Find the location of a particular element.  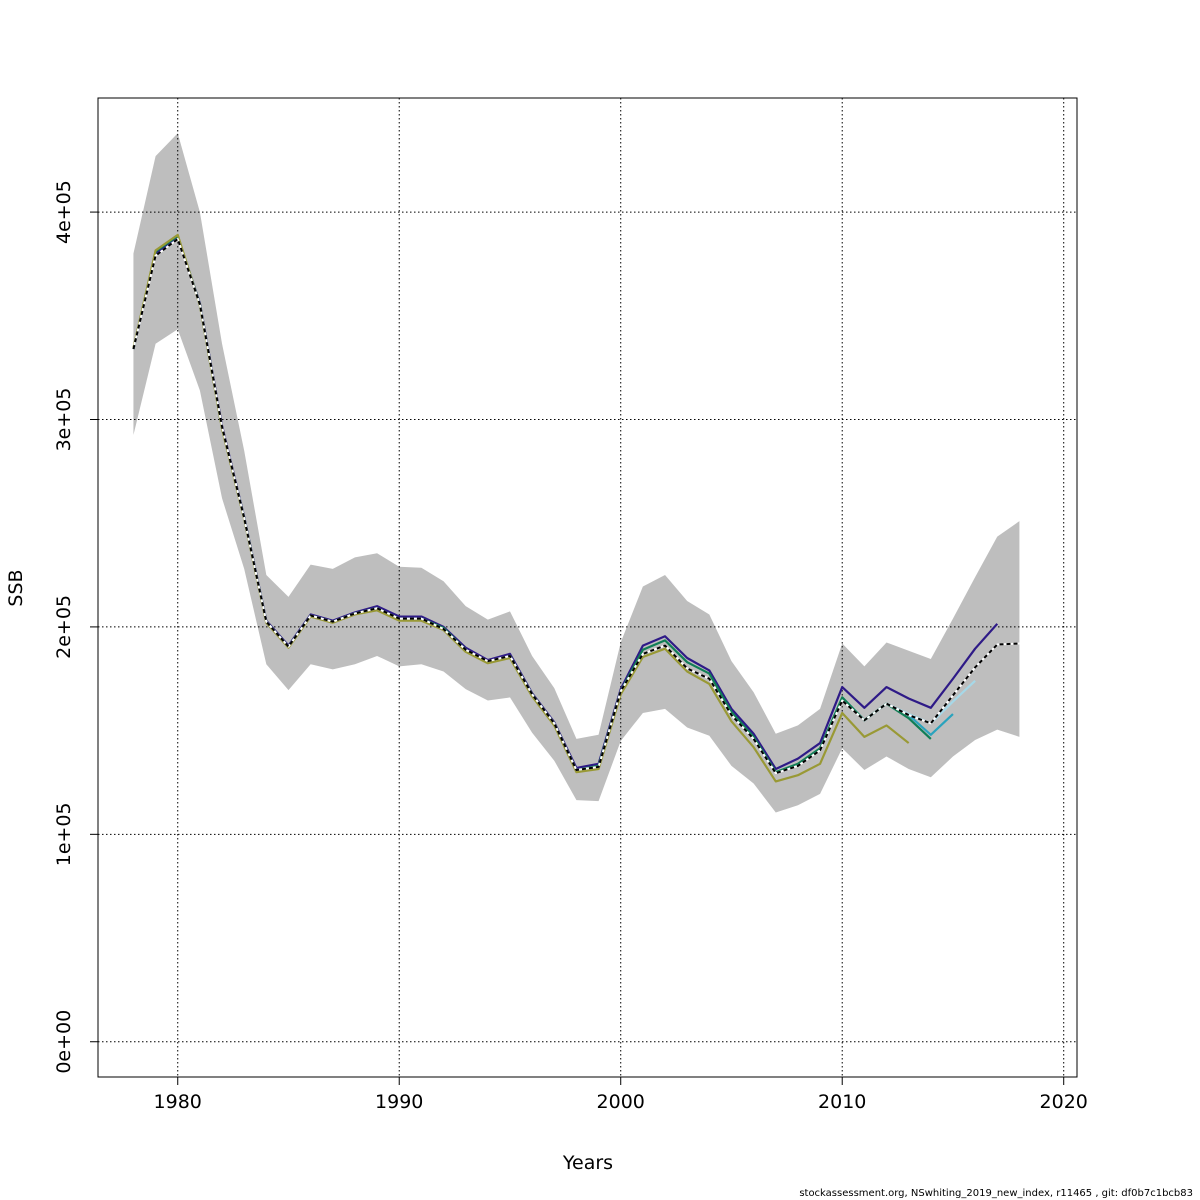

x-tick-label: 2000 is located at coordinates (621, 1102).